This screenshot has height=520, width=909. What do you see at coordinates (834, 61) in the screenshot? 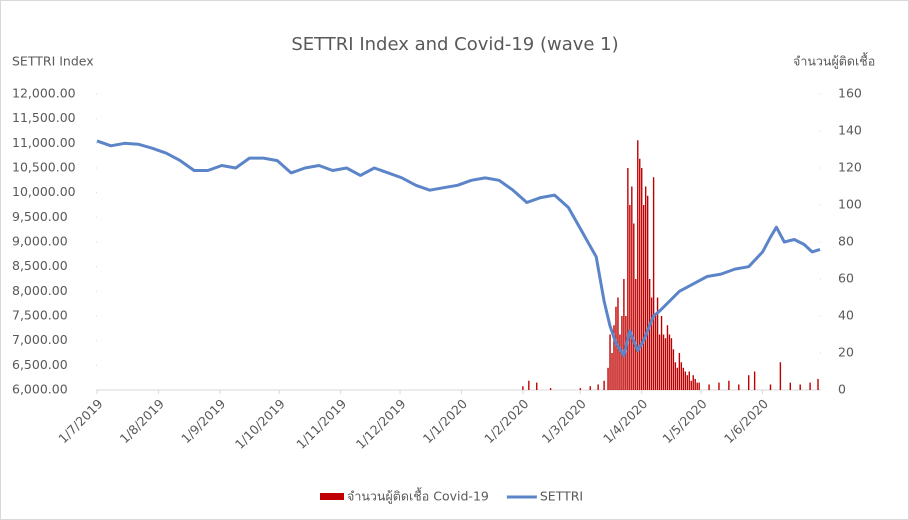
I see `y2-axis-title: จำนวนผู้ติดเชื้อ` at bounding box center [834, 61].